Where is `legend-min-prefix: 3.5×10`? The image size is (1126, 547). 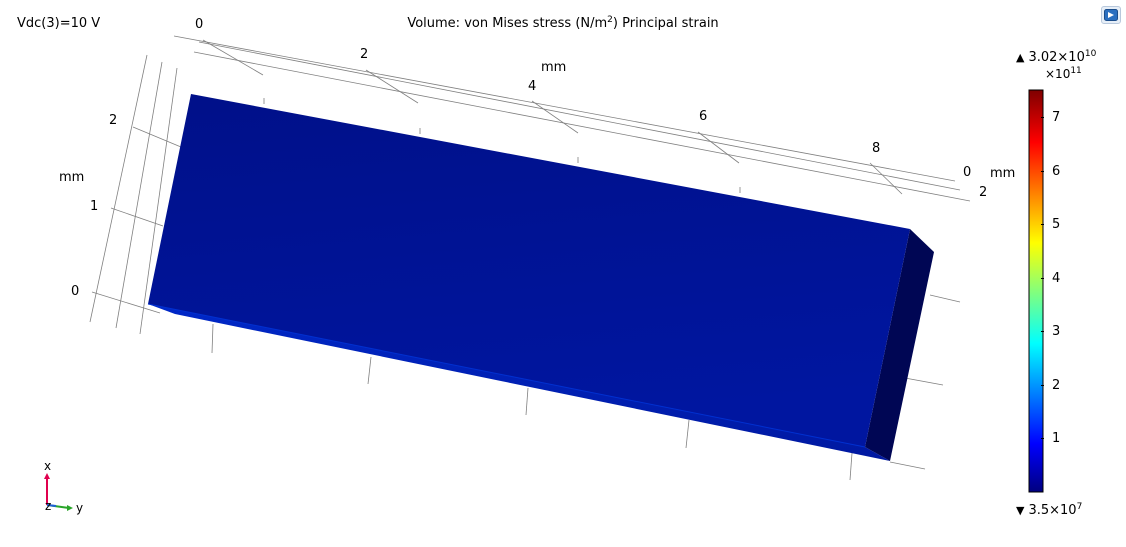 legend-min-prefix: 3.5×10 is located at coordinates (1052, 510).